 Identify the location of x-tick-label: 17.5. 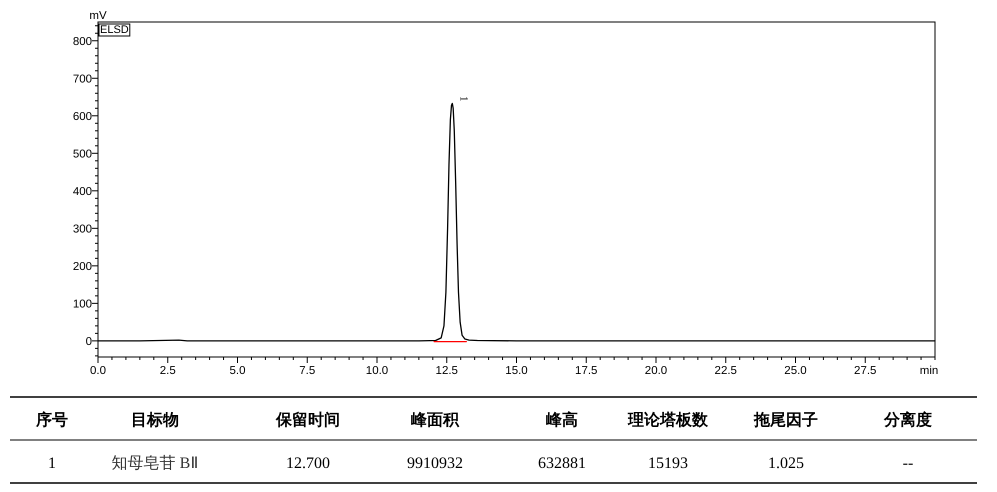
(586, 371).